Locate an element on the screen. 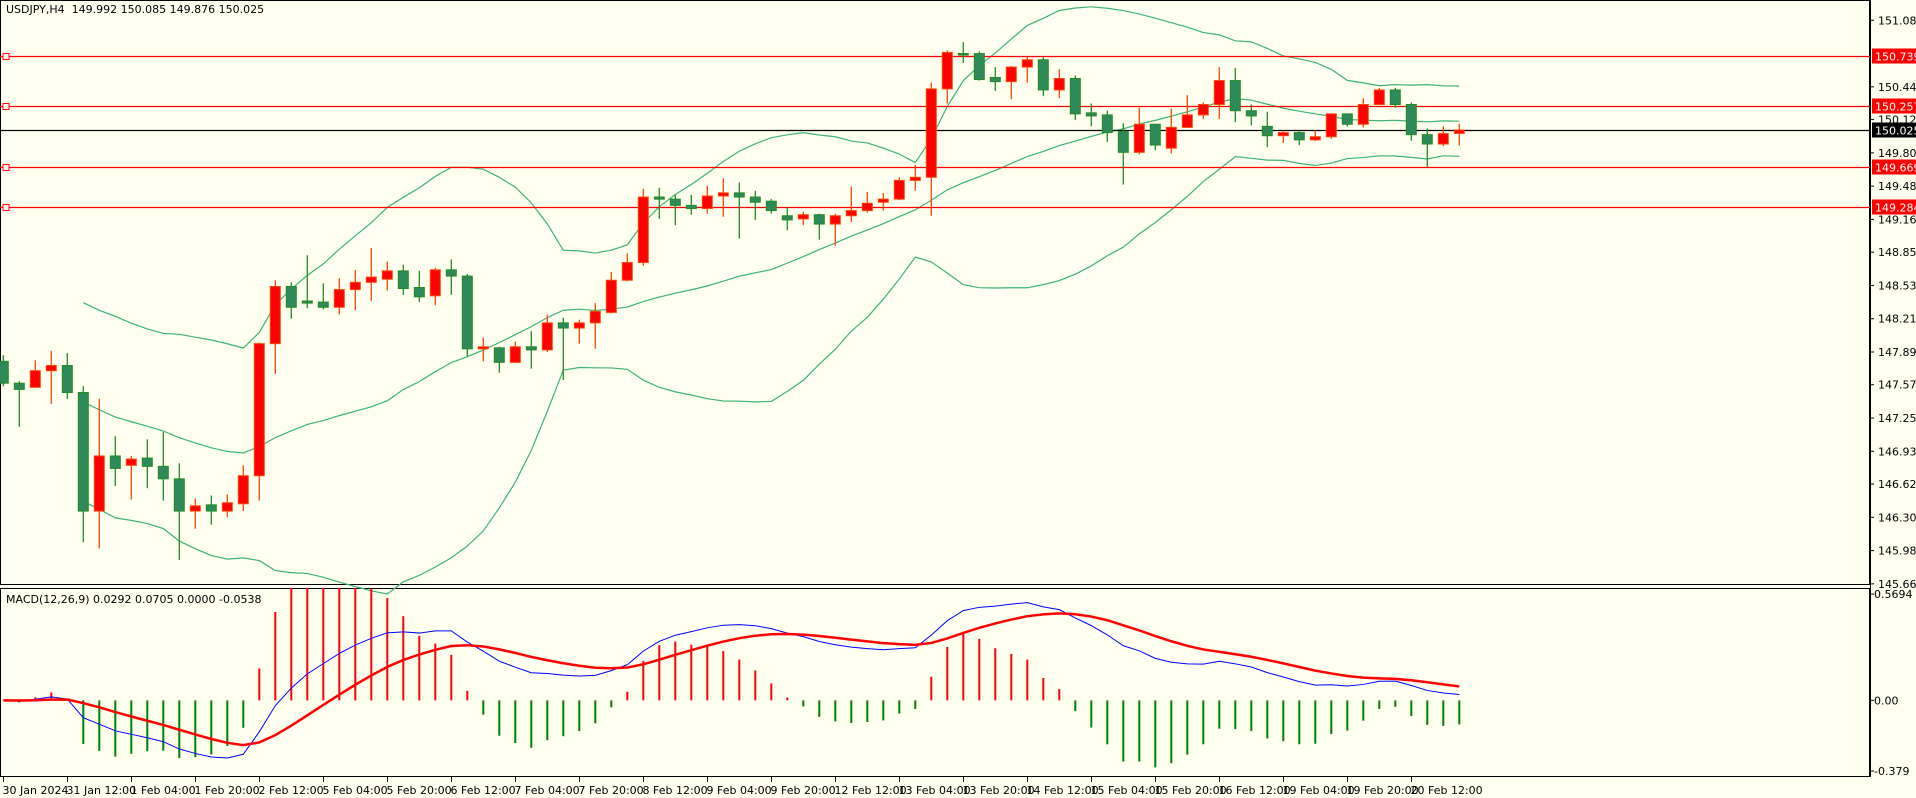 The width and height of the screenshot is (1916, 798). time-tick-label: 8 Feb 12:00 is located at coordinates (675, 790).